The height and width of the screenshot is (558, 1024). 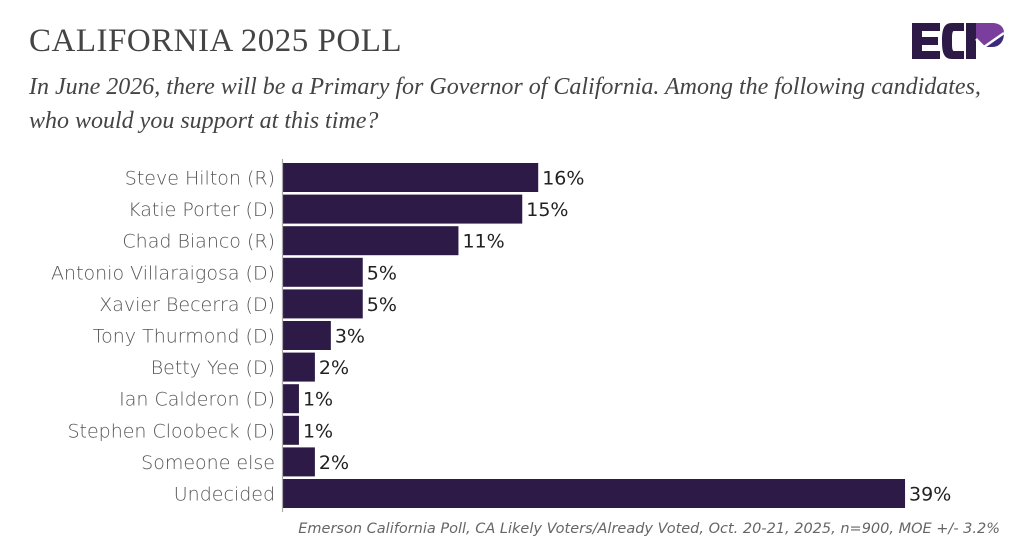 What do you see at coordinates (171, 431) in the screenshot?
I see `category-label: Stephen Cloobeck (D)` at bounding box center [171, 431].